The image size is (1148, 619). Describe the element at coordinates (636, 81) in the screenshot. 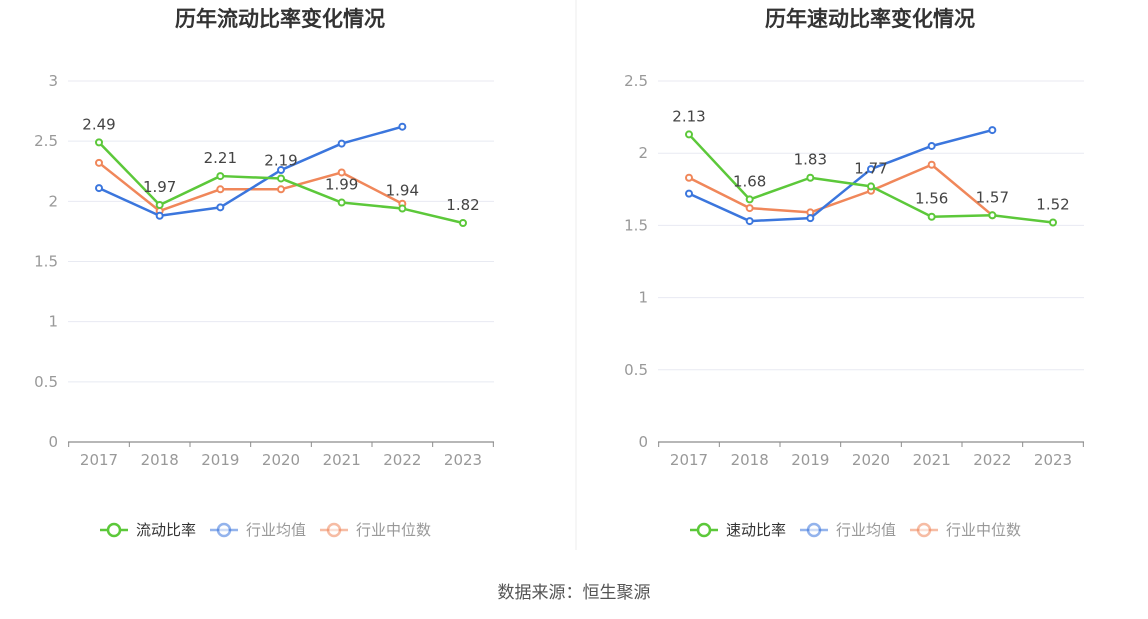

I see `chart-2-y-tick-label: 2.5` at that location.